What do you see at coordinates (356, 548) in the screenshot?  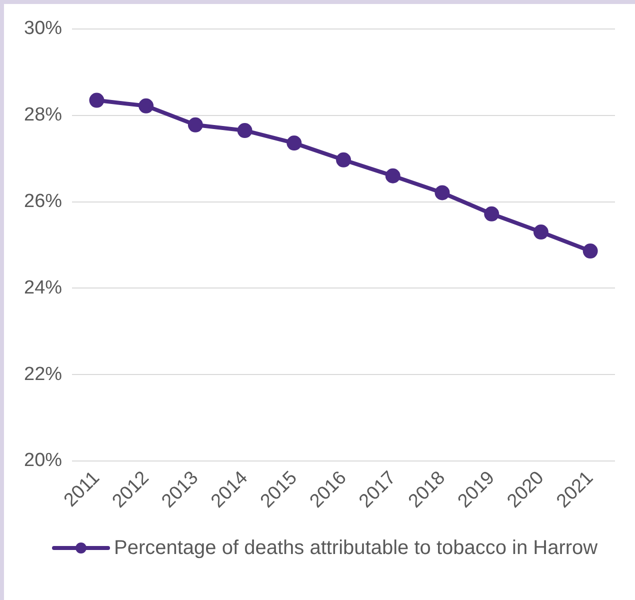 I see `legend-label: Percentage of deaths attributable to tobacco in Harrow` at bounding box center [356, 548].